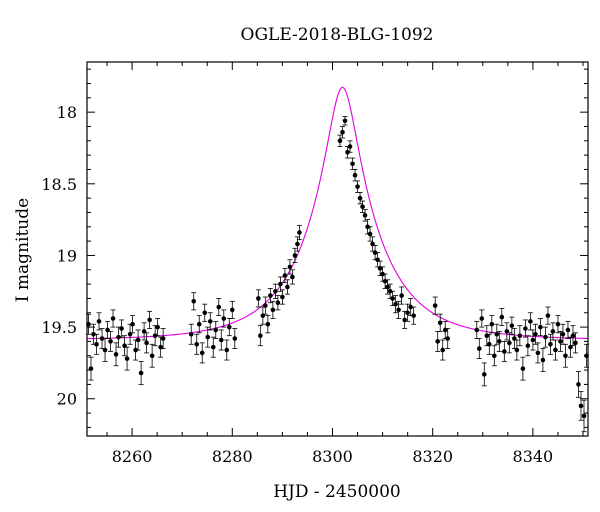  What do you see at coordinates (67, 112) in the screenshot?
I see `y-tick-label: 18` at bounding box center [67, 112].